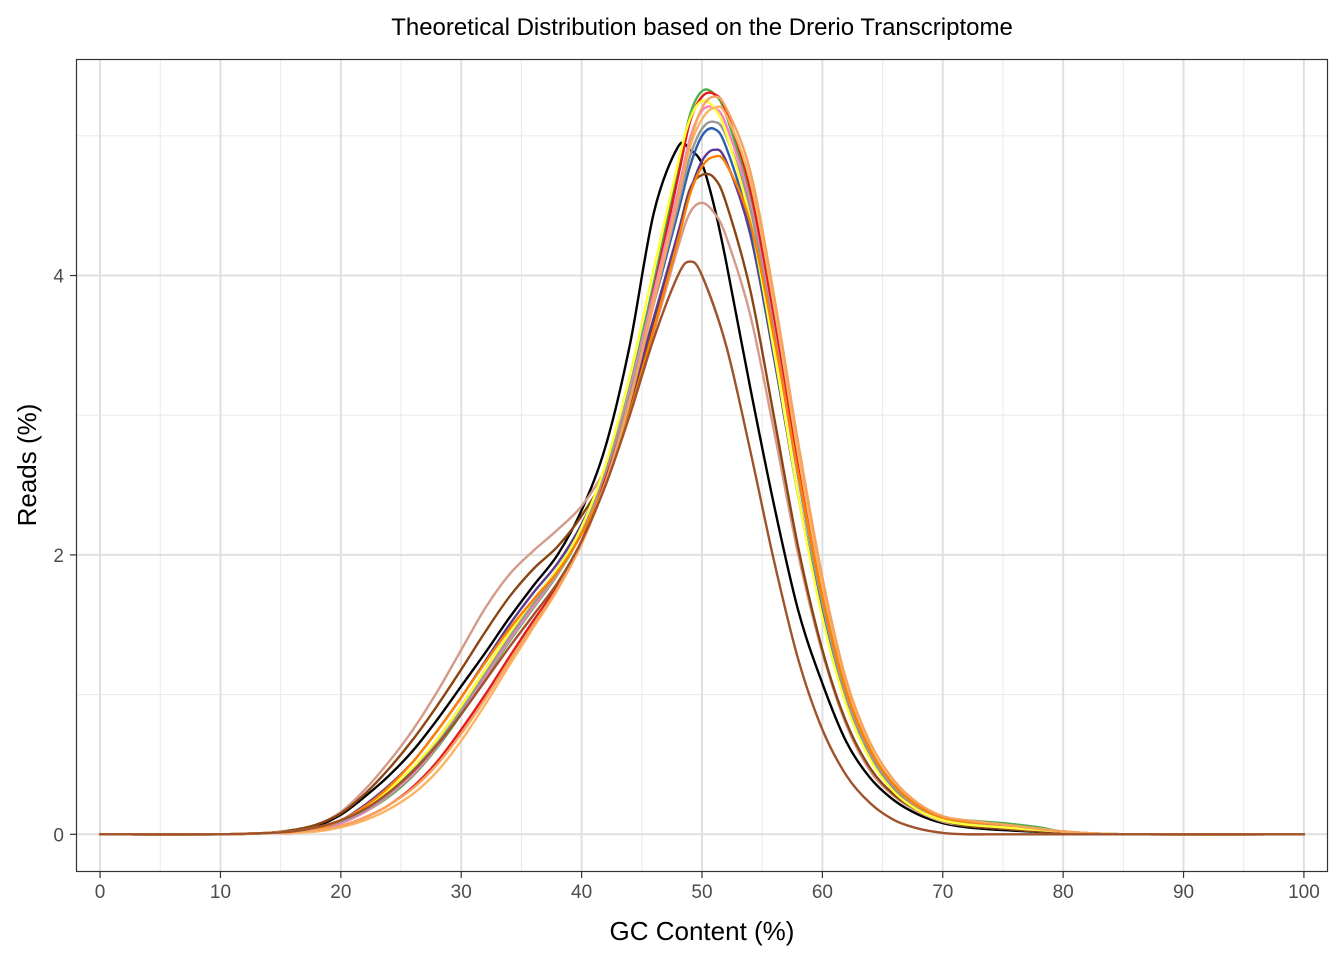  What do you see at coordinates (822, 892) in the screenshot?
I see `x-tick-label: 60` at bounding box center [822, 892].